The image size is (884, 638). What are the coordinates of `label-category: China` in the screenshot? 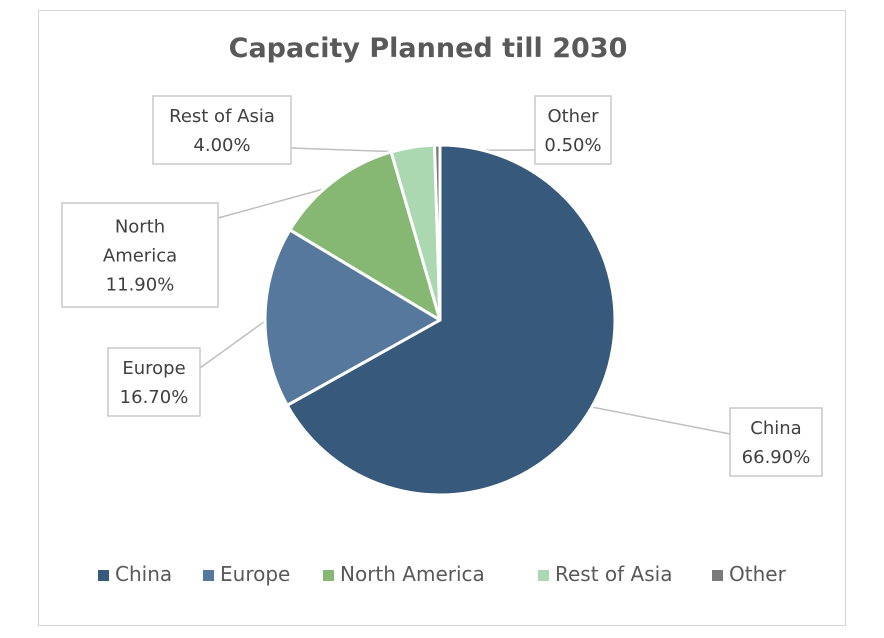 It's located at (775, 428).